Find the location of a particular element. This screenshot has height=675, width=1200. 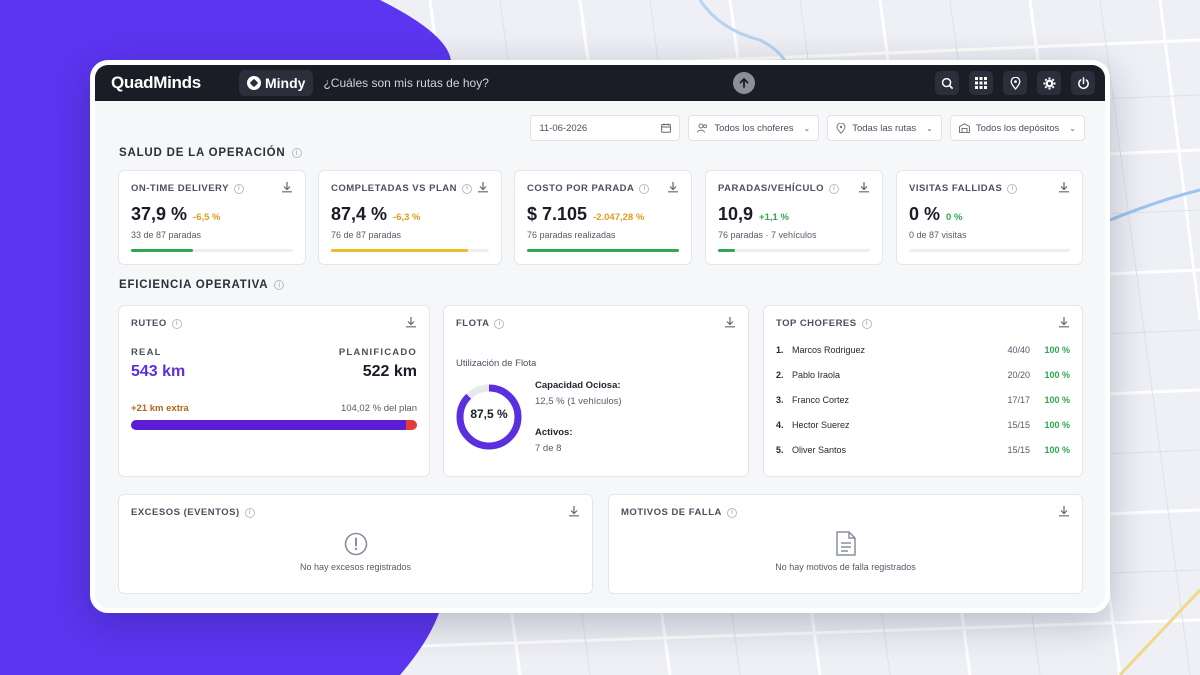

real-km-value: 543 km is located at coordinates (158, 371).